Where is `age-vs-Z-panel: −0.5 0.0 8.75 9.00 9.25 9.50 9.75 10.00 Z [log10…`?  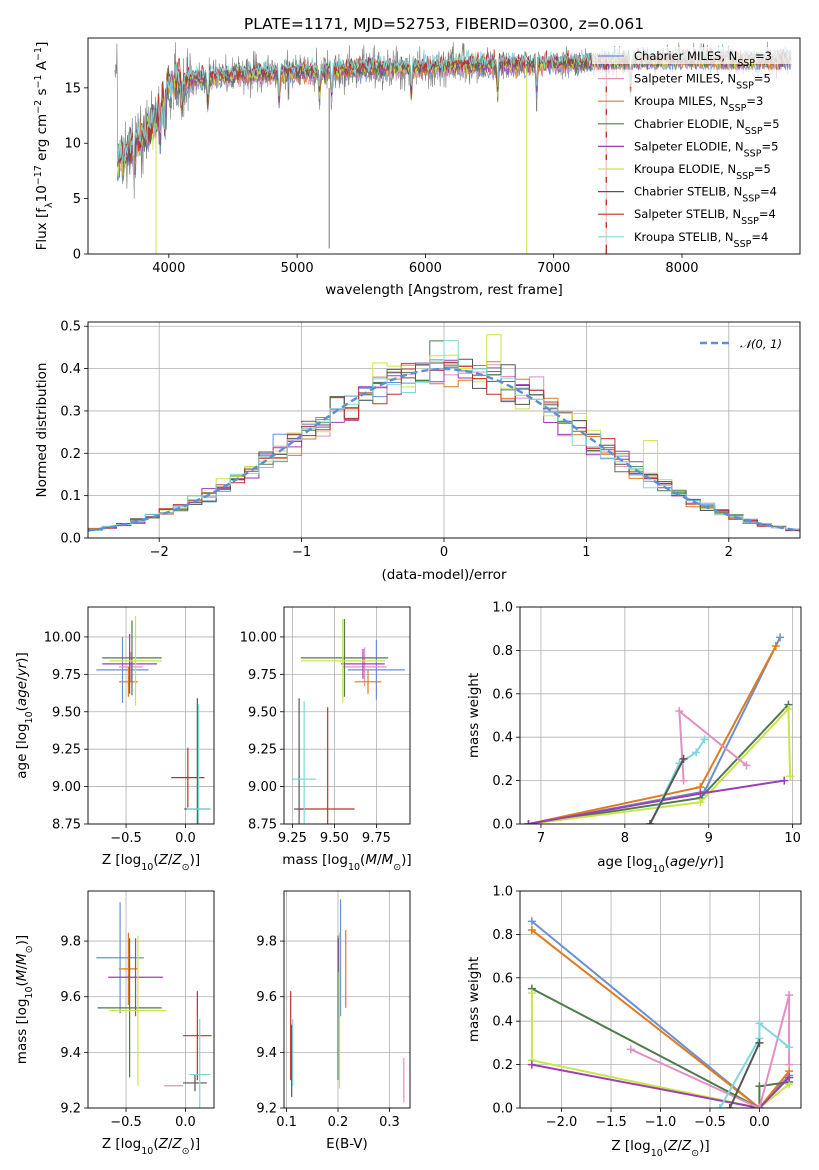 age-vs-Z-panel: −0.5 0.0 8.75 9.00 9.25 9.50 9.75 10.00 Z [log10… is located at coordinates (114, 739).